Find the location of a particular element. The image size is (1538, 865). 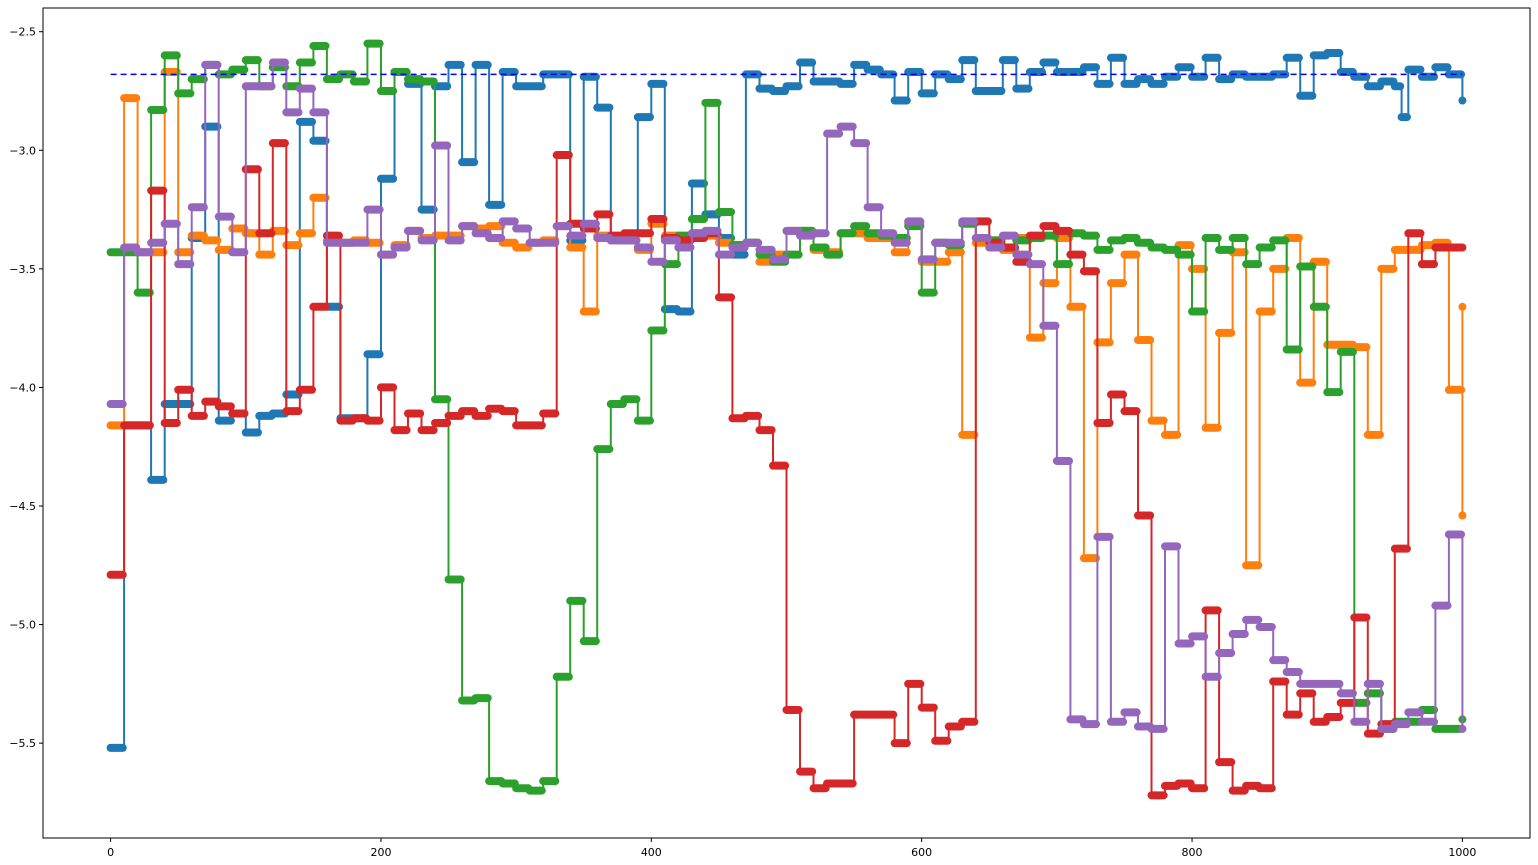

y-tick-label: −4.0 is located at coordinates (22, 387).